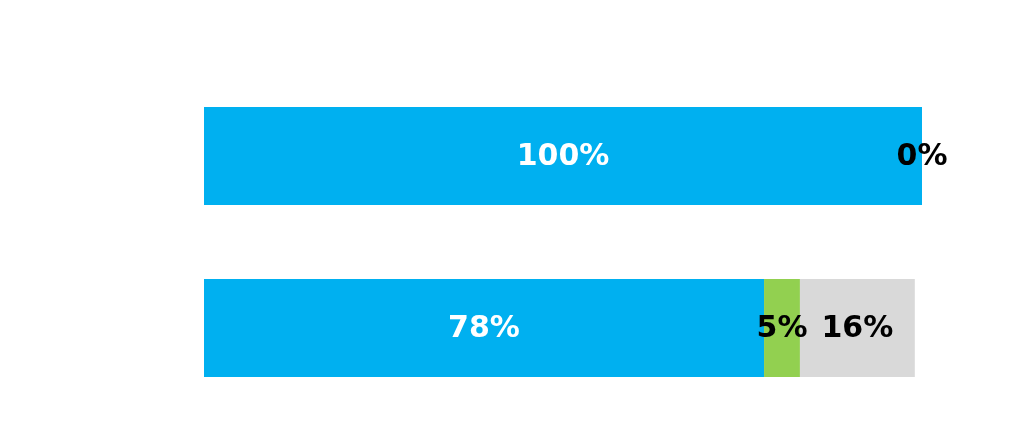 This screenshot has height=425, width=1030. What do you see at coordinates (563, 154) in the screenshot?
I see `data-label: 100%` at bounding box center [563, 154].